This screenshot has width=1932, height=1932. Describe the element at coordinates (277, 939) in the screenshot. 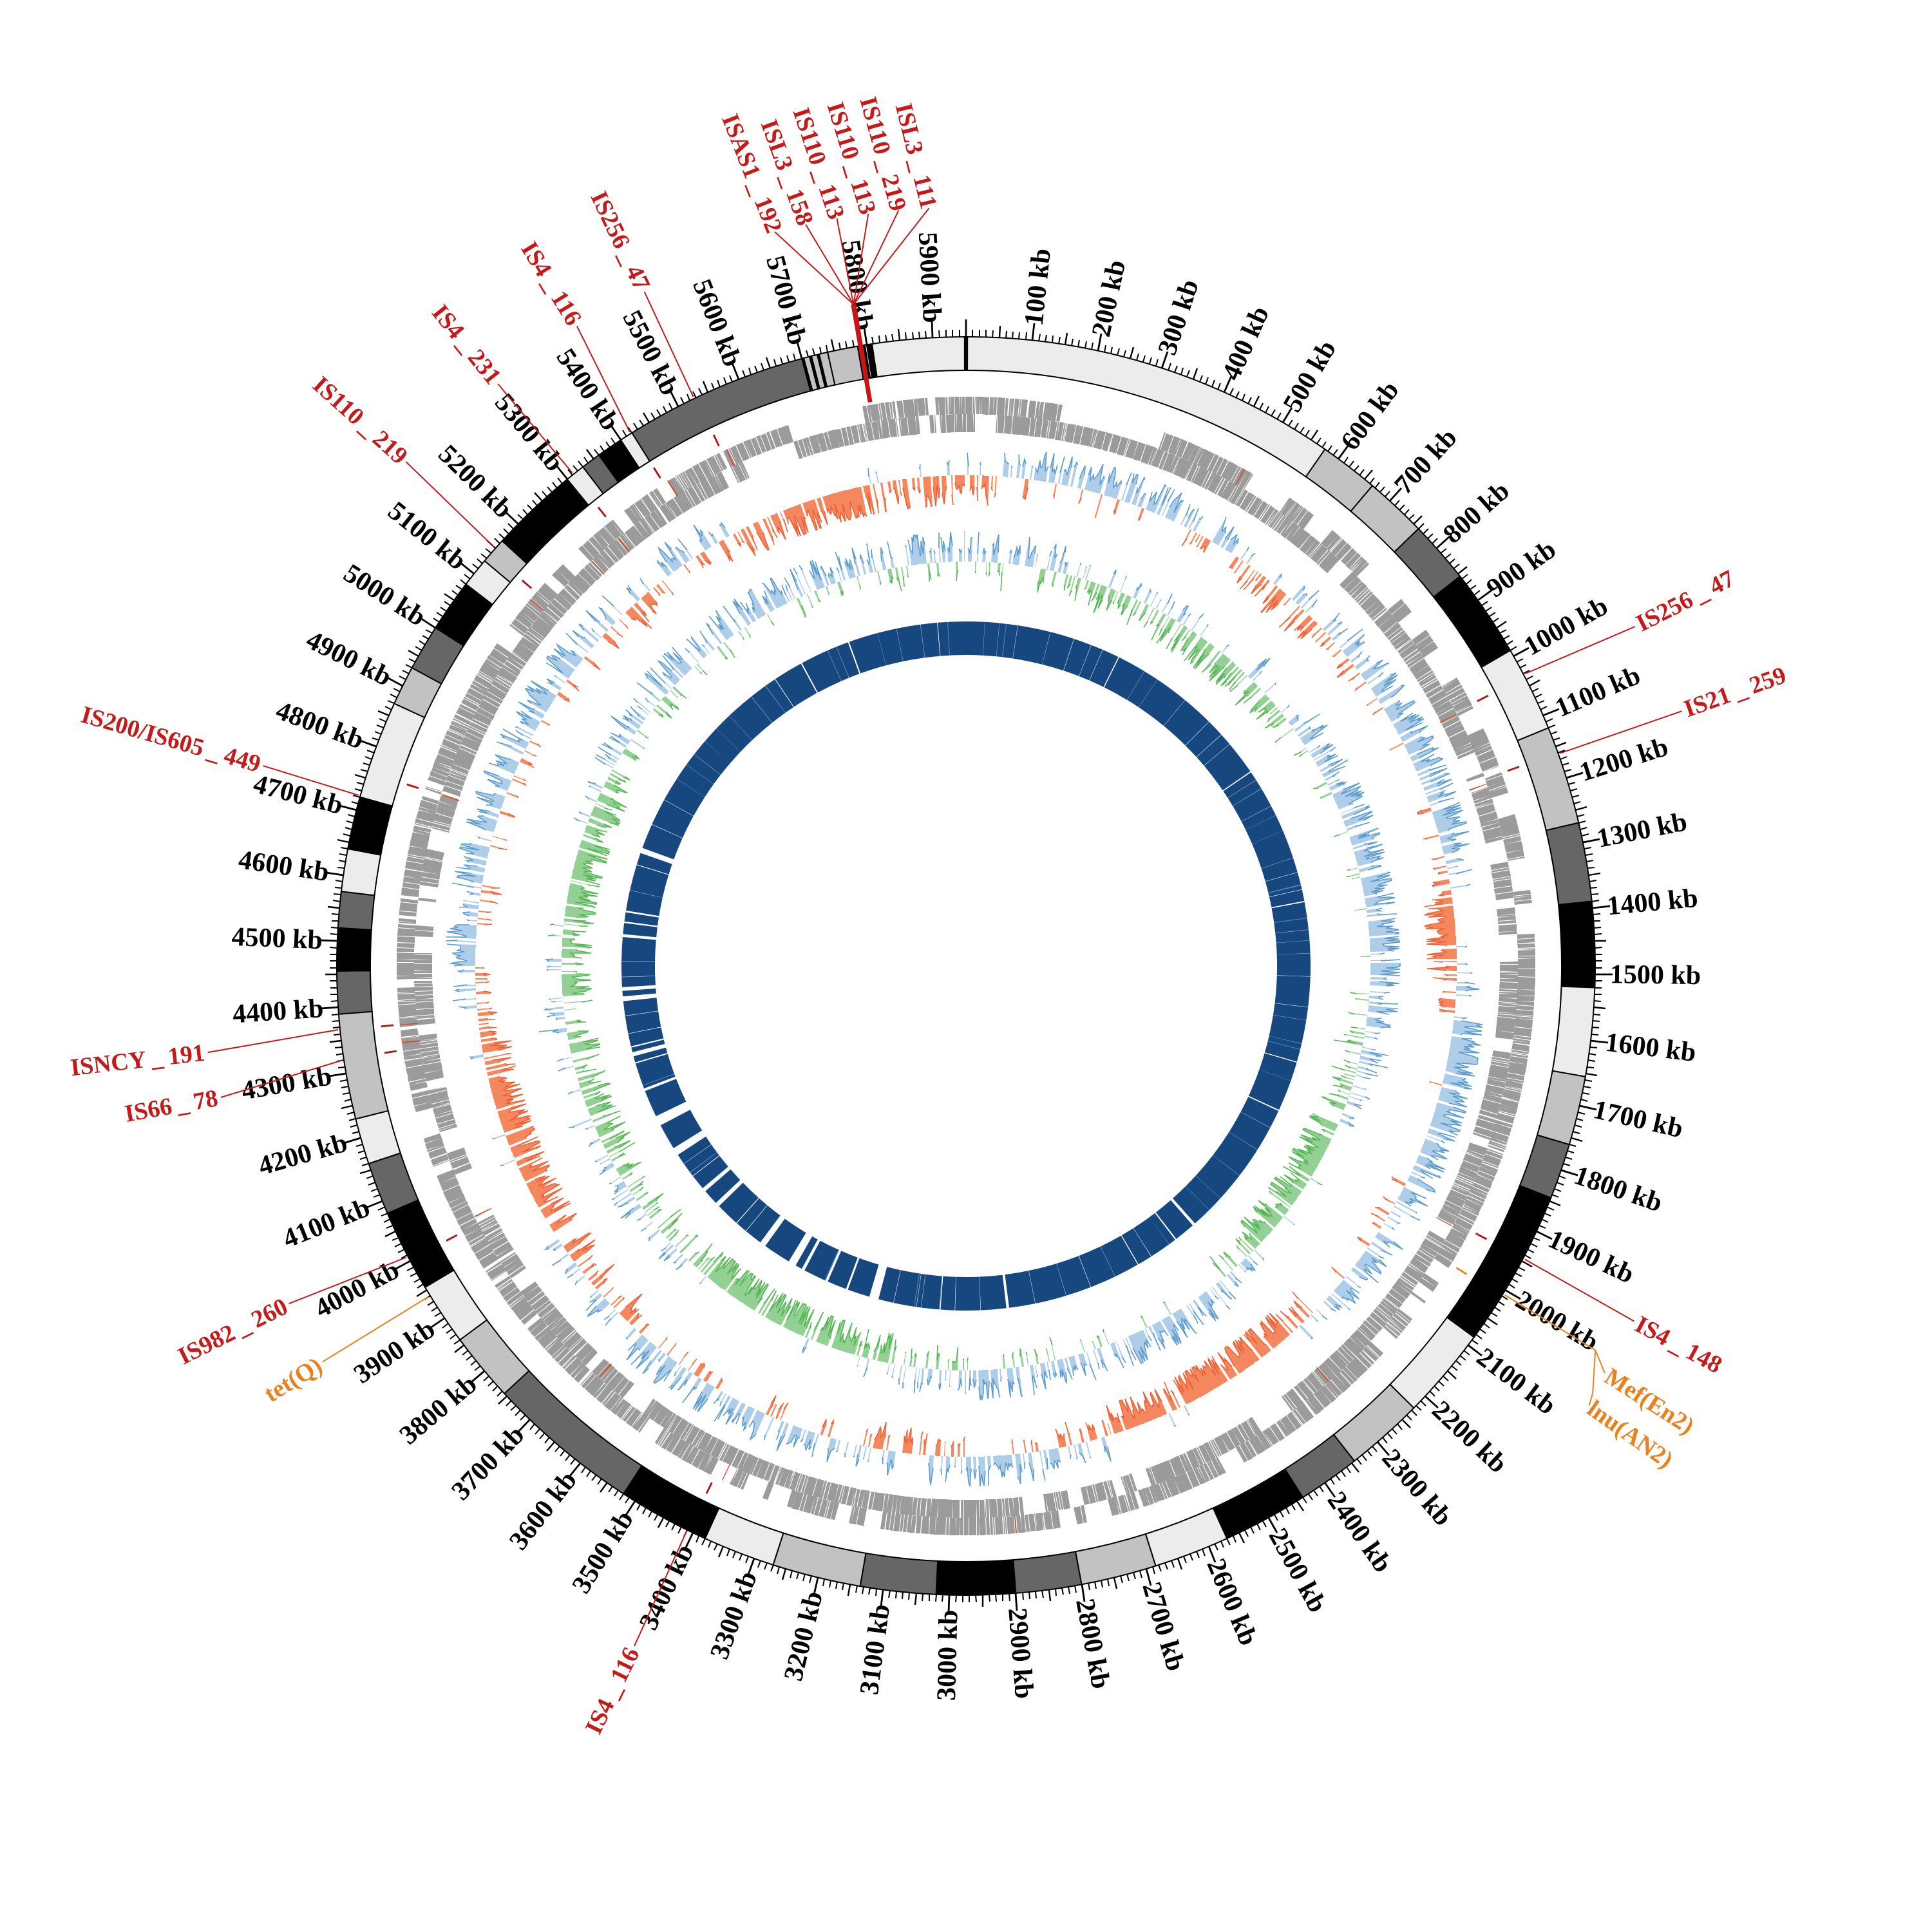

I see `svg-text: 4500 kb` at that location.